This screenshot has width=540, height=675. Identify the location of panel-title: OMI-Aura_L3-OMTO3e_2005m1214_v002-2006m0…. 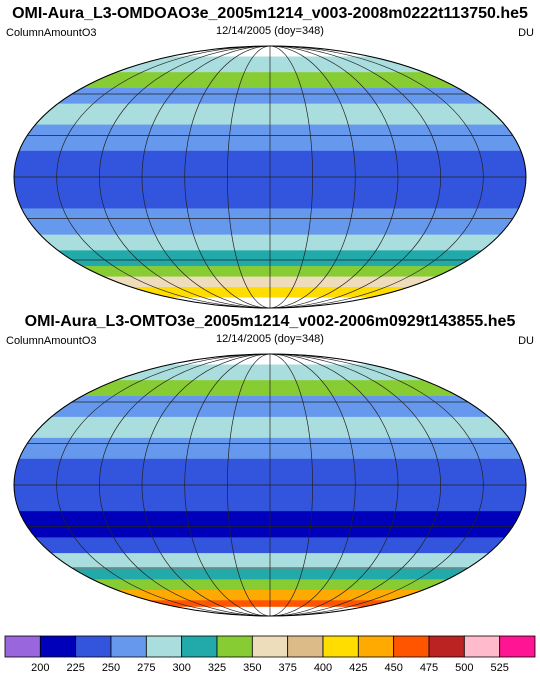
(270, 321).